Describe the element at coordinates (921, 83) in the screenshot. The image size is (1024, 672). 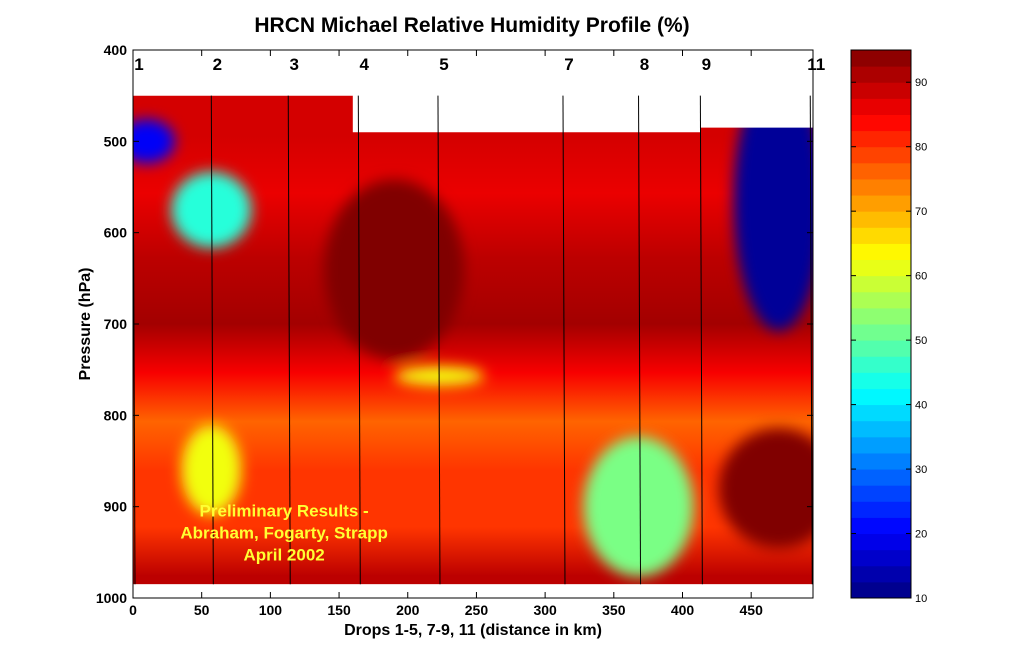
I see `colorbar-tick-label: 90` at that location.